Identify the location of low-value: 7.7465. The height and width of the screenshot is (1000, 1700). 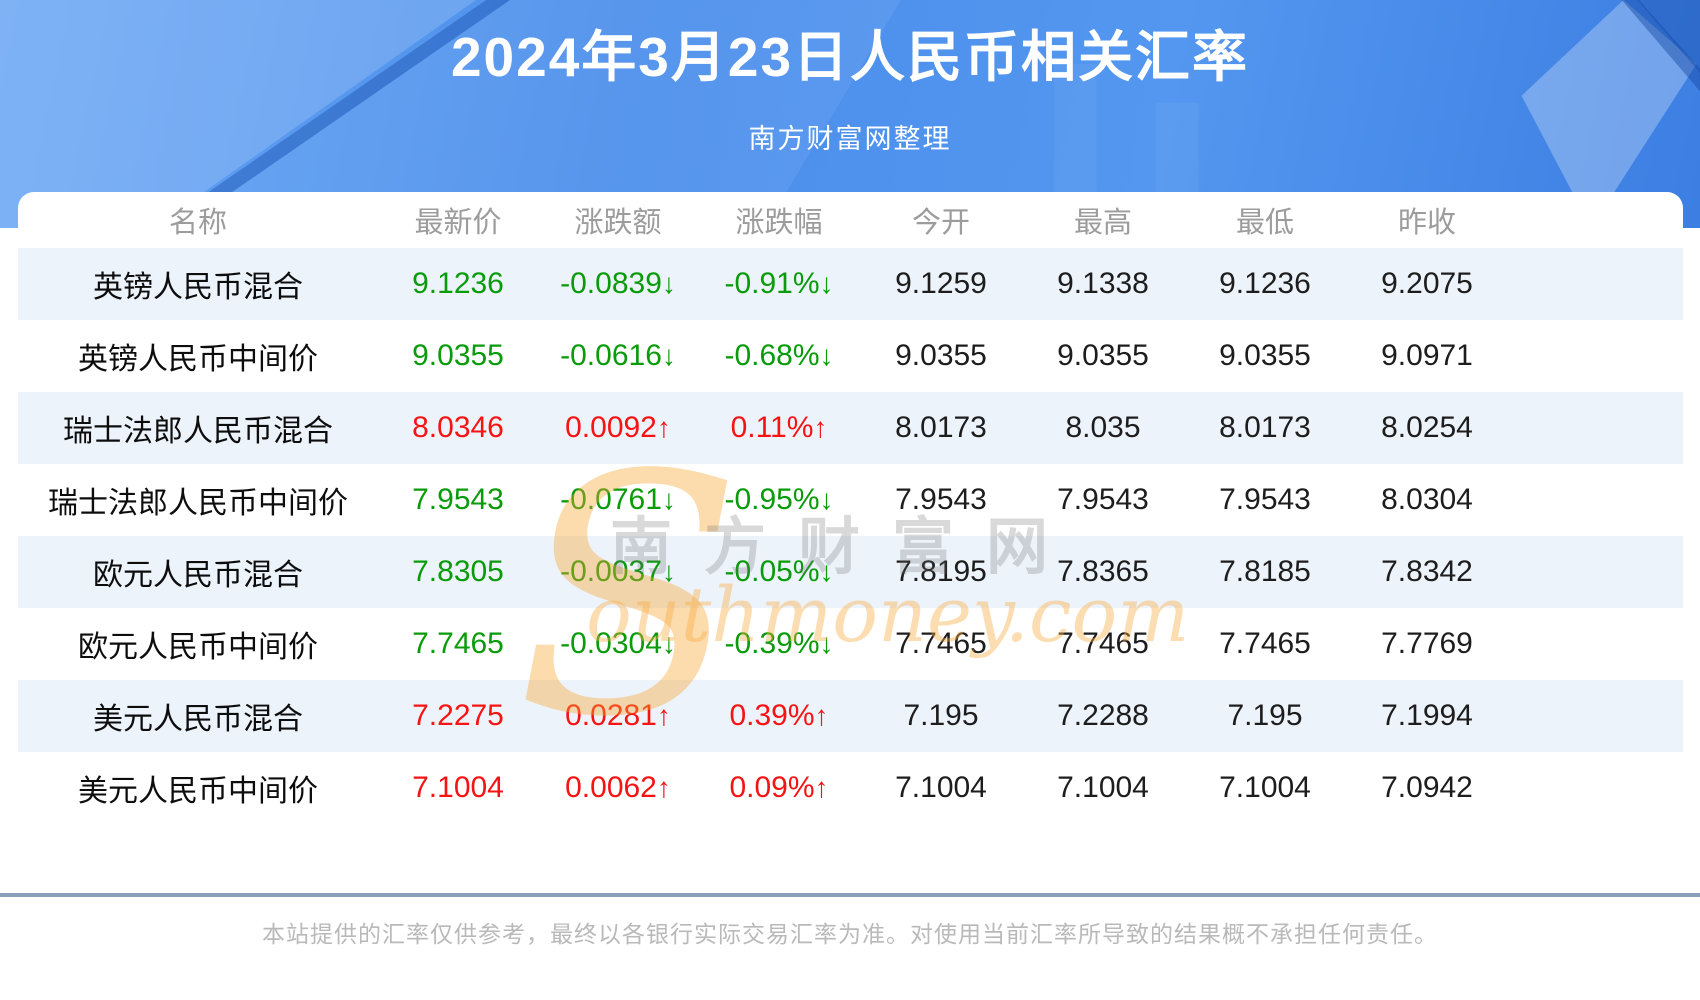
(1265, 643).